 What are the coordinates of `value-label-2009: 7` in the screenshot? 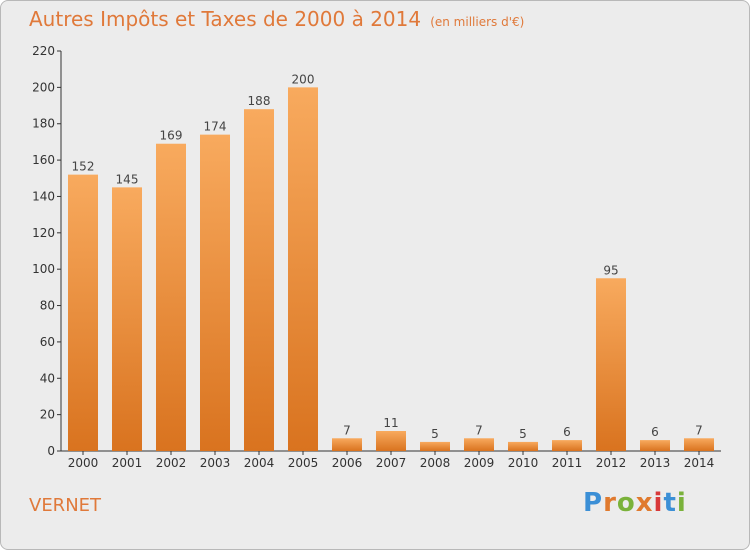 It's located at (479, 430).